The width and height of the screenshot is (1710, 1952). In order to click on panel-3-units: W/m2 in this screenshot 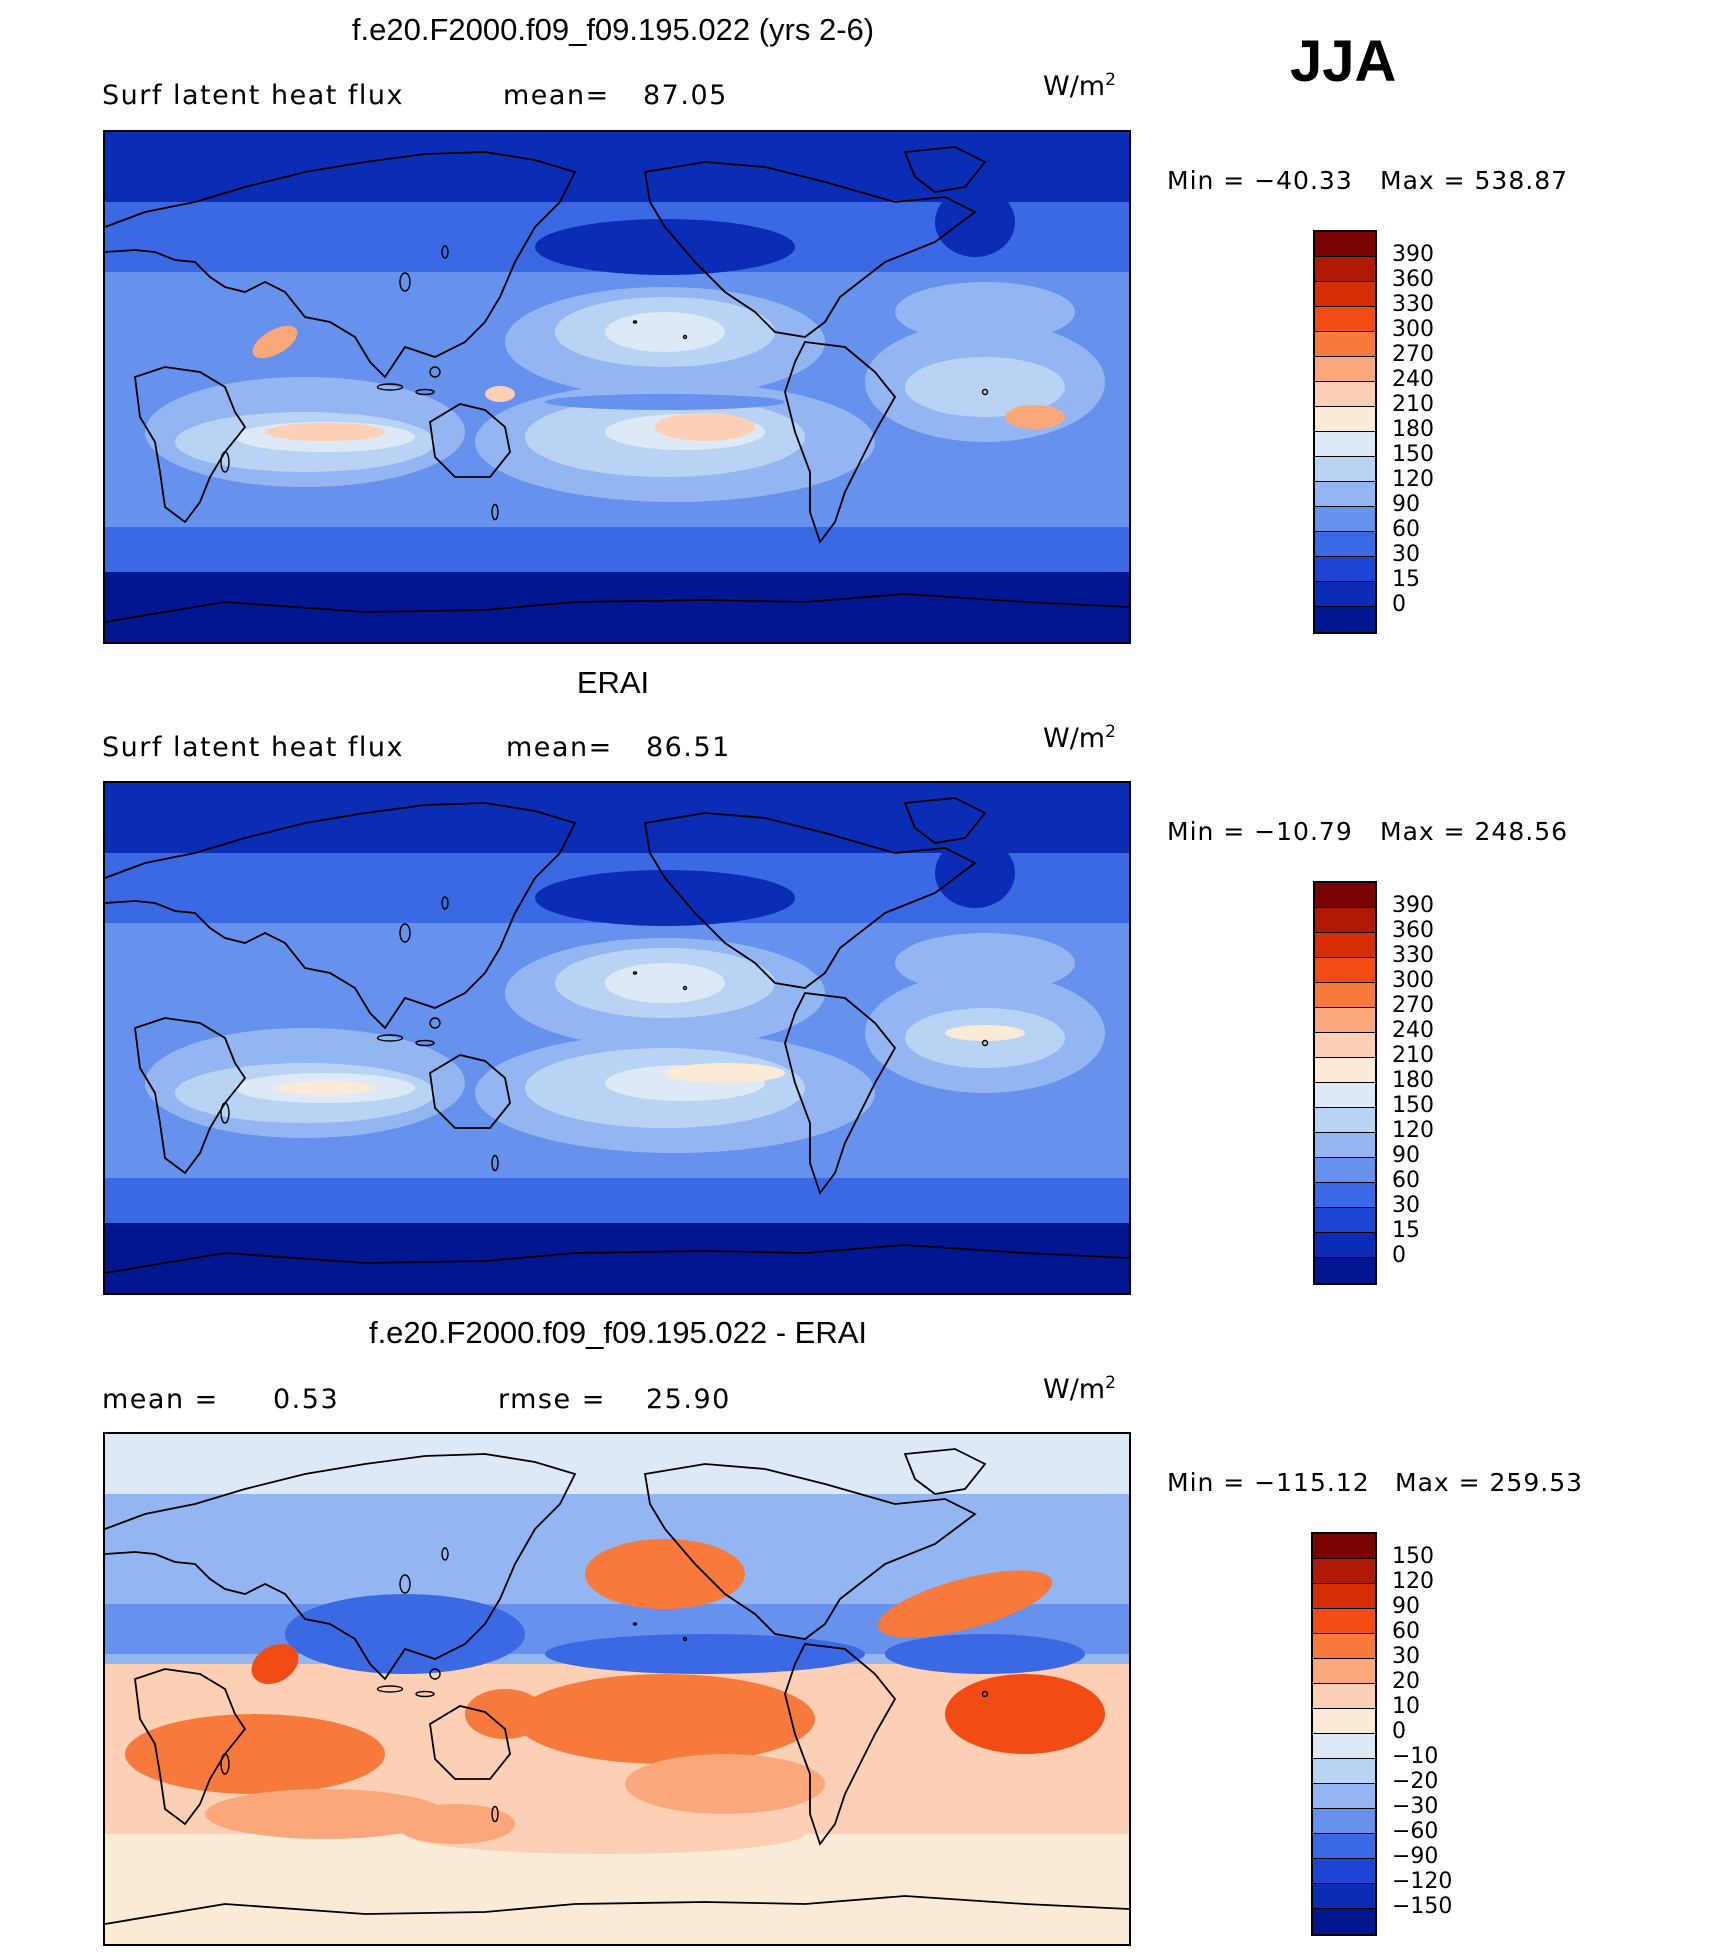, I will do `click(1079, 1389)`.